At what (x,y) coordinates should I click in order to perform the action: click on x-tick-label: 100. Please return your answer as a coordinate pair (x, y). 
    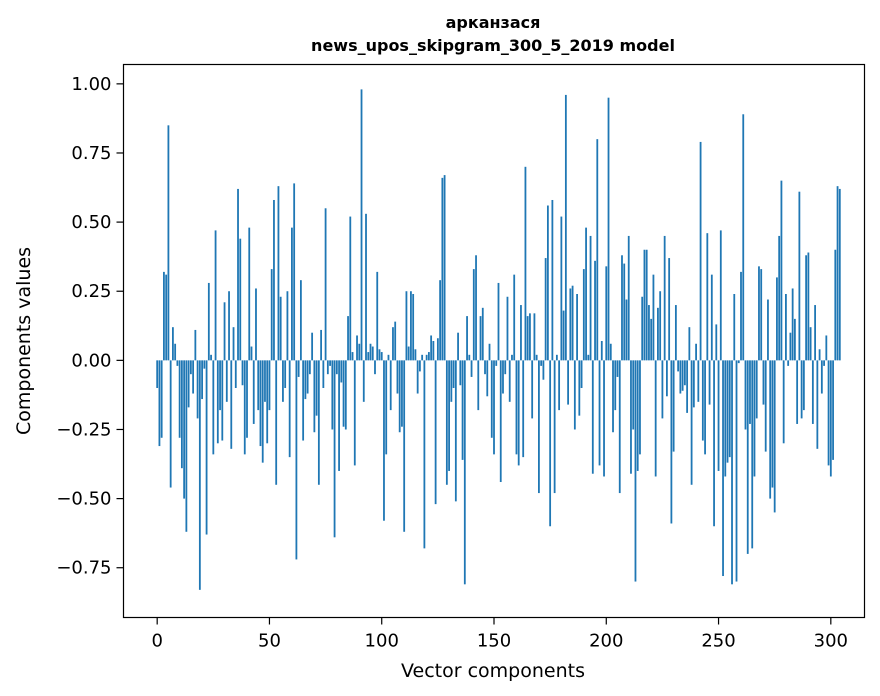
    Looking at the image, I should click on (382, 641).